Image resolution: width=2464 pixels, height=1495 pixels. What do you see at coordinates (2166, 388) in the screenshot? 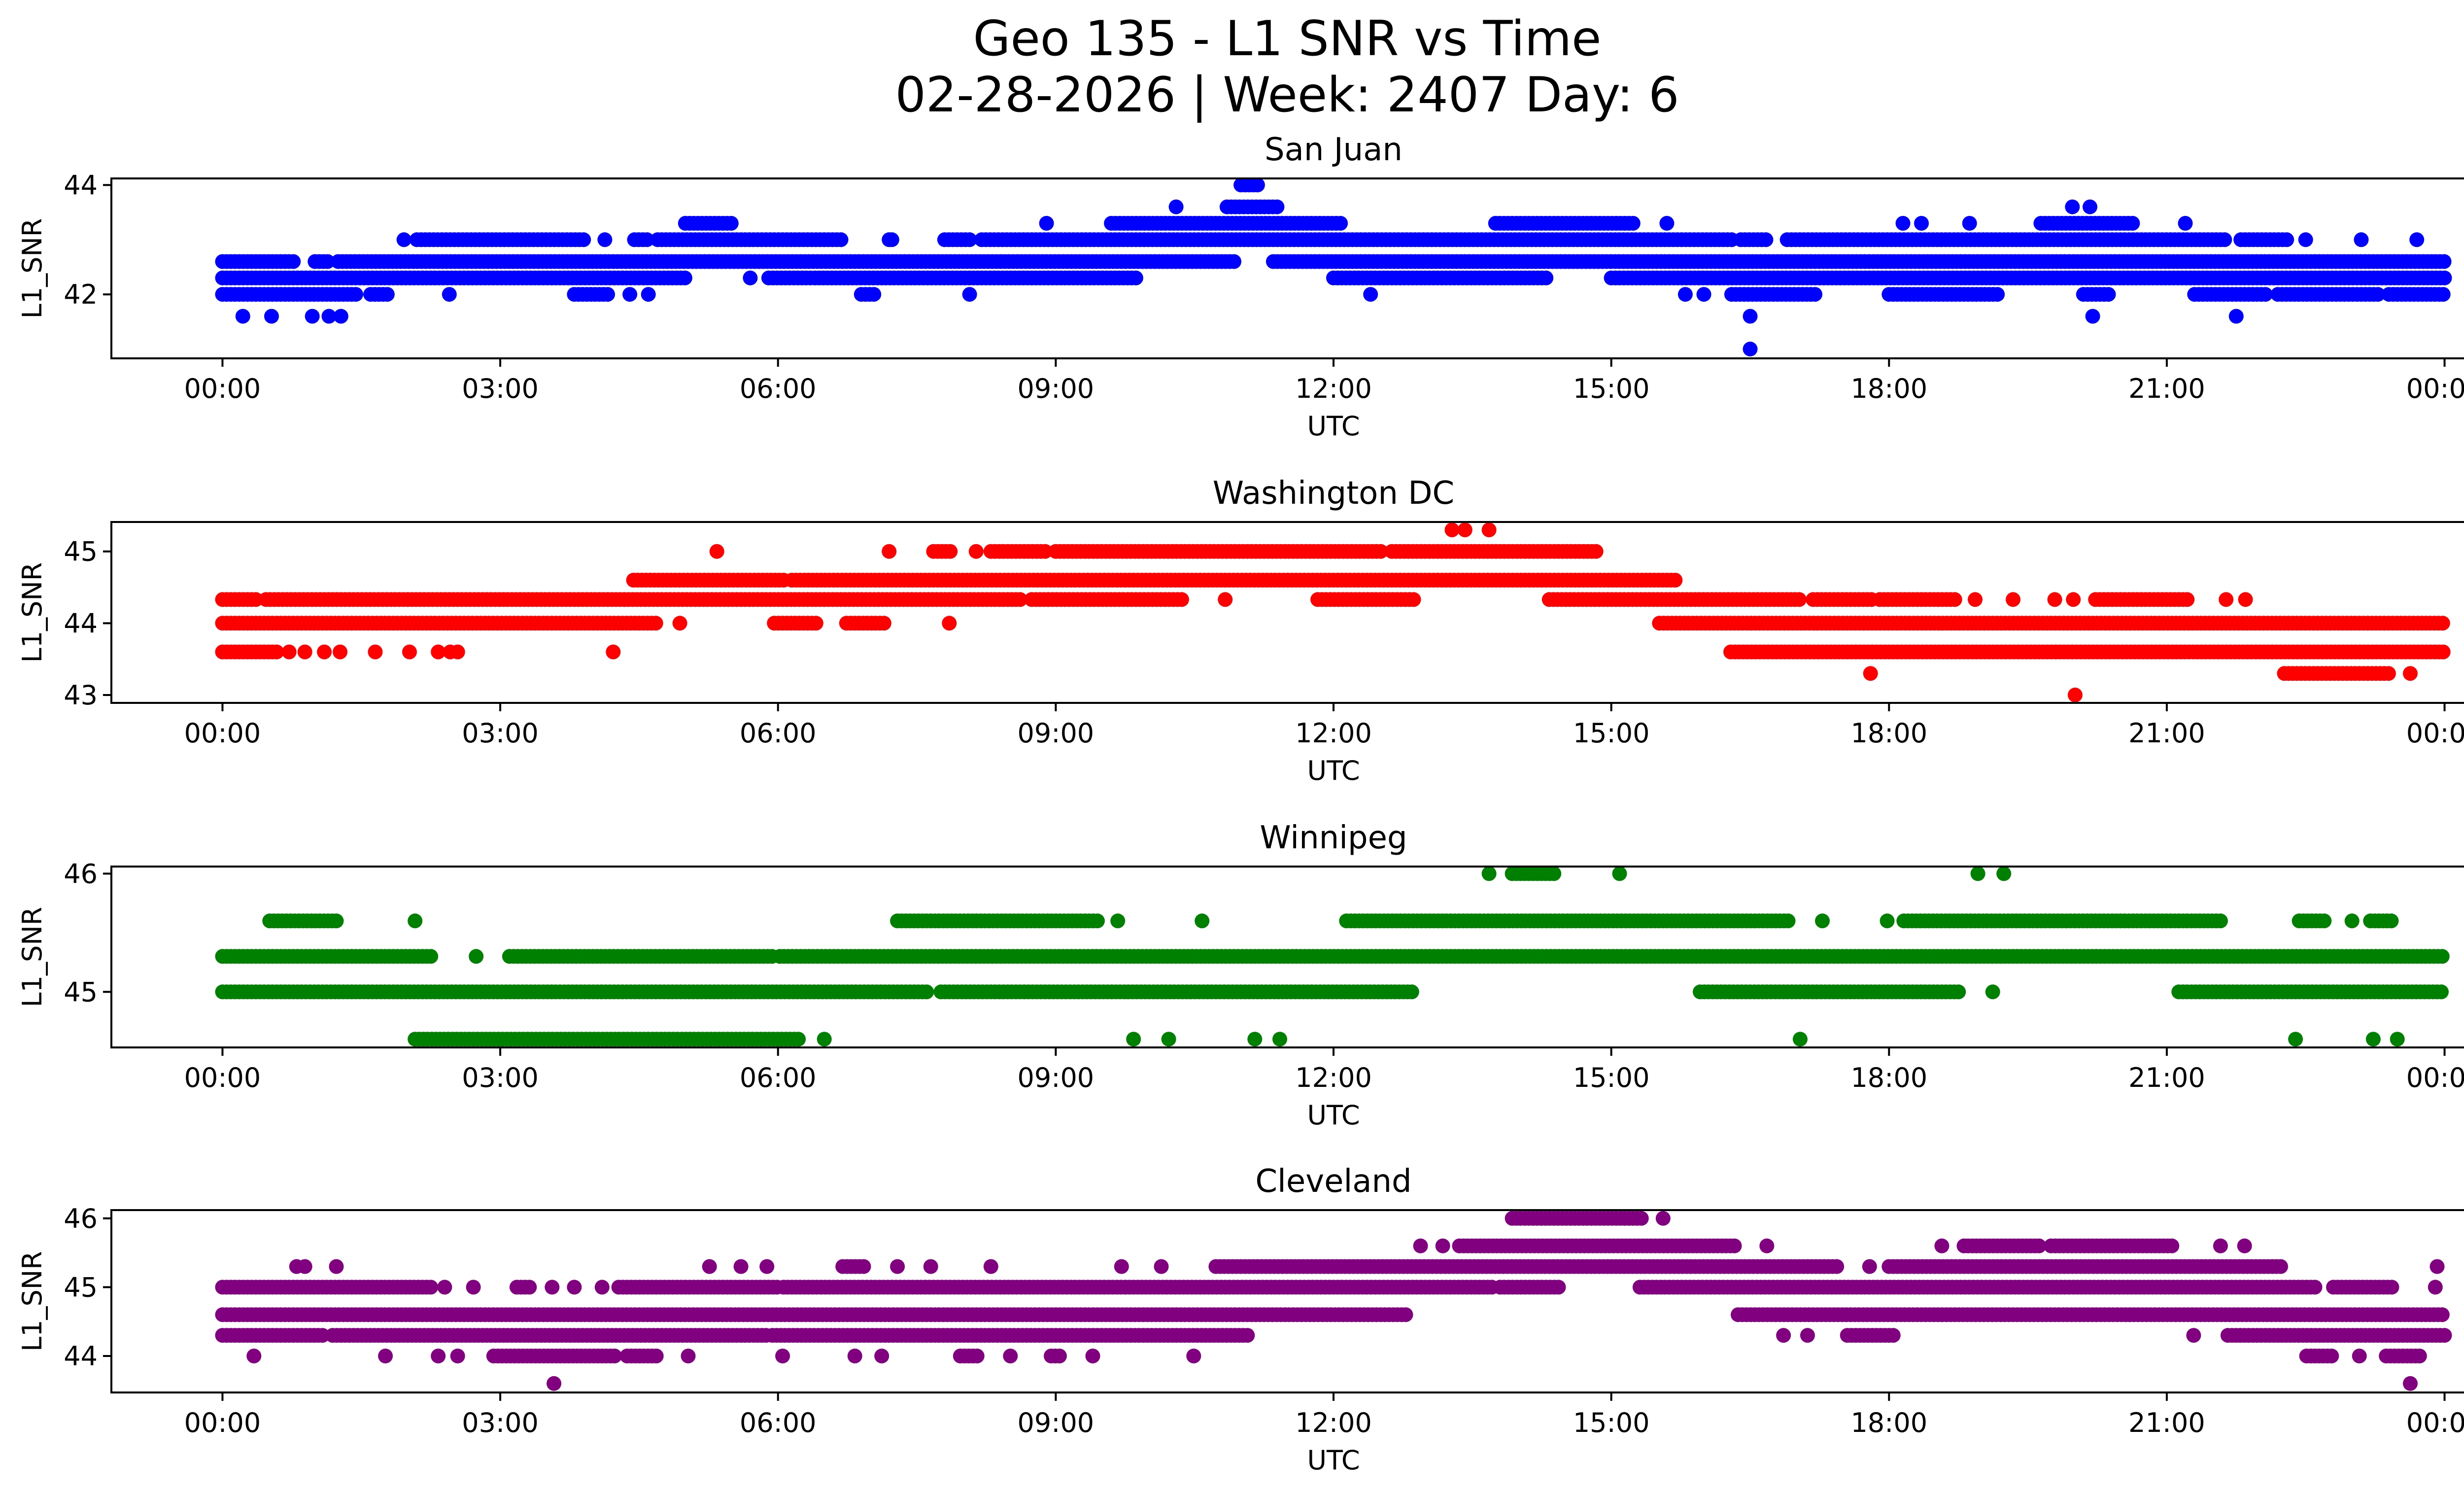
I see `chart-0-san-juan-xtick-label-7: 21:00` at bounding box center [2166, 388].